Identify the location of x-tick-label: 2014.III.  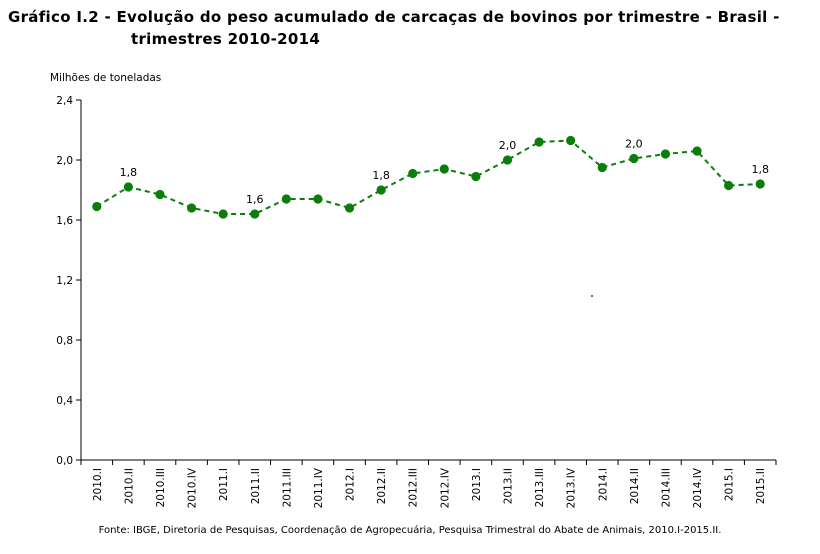
(666, 487).